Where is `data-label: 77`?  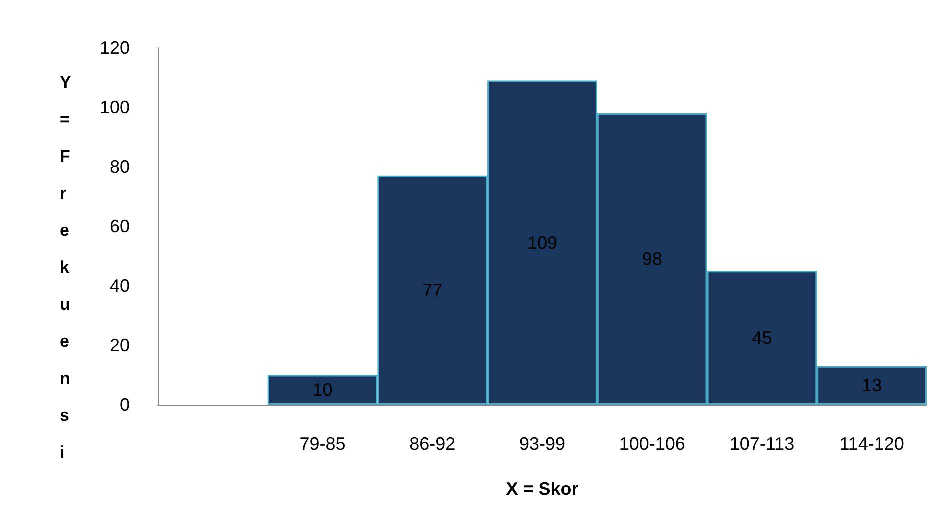
data-label: 77 is located at coordinates (432, 290).